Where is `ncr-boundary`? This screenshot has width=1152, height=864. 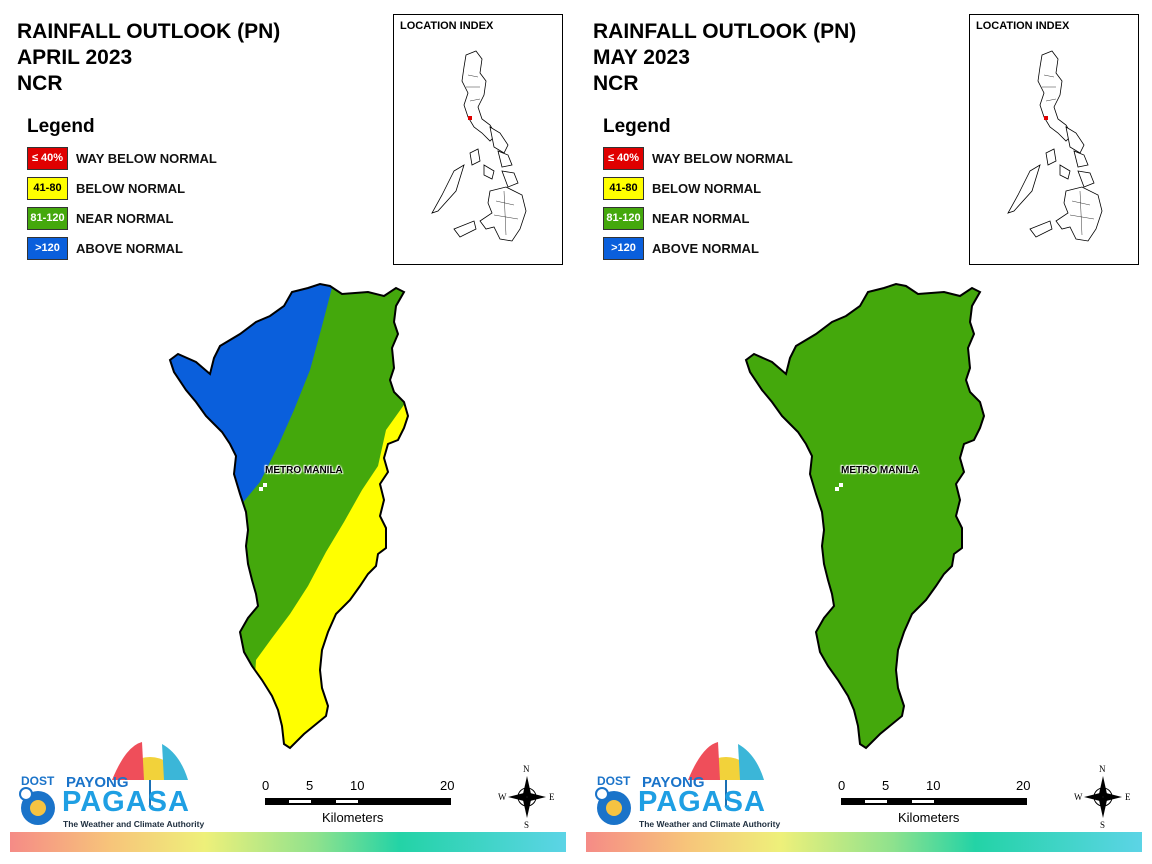 ncr-boundary is located at coordinates (289, 516).